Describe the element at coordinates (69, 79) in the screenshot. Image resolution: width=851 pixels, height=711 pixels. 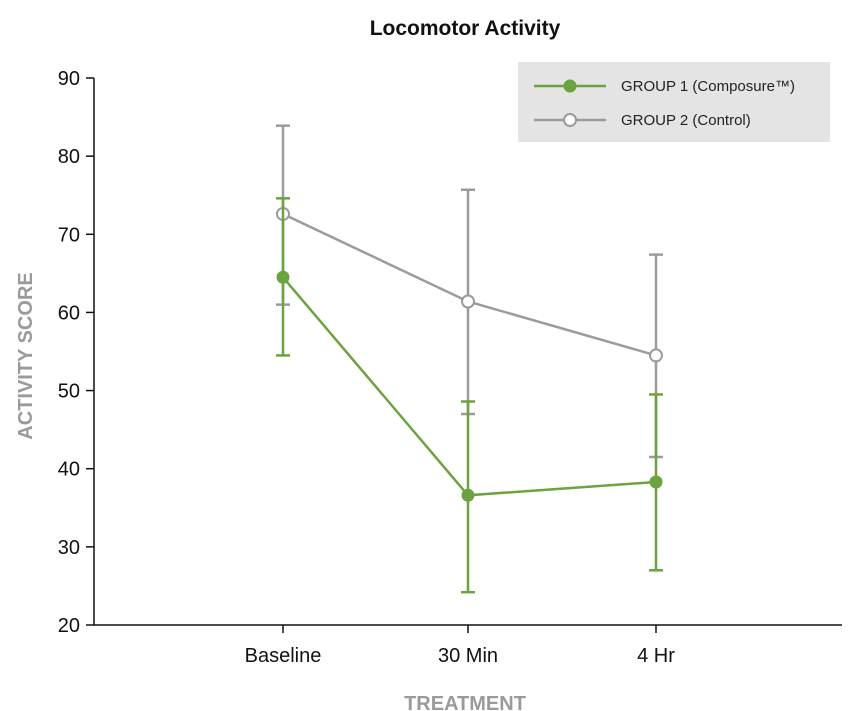
I see `y-tick-label: 90` at that location.